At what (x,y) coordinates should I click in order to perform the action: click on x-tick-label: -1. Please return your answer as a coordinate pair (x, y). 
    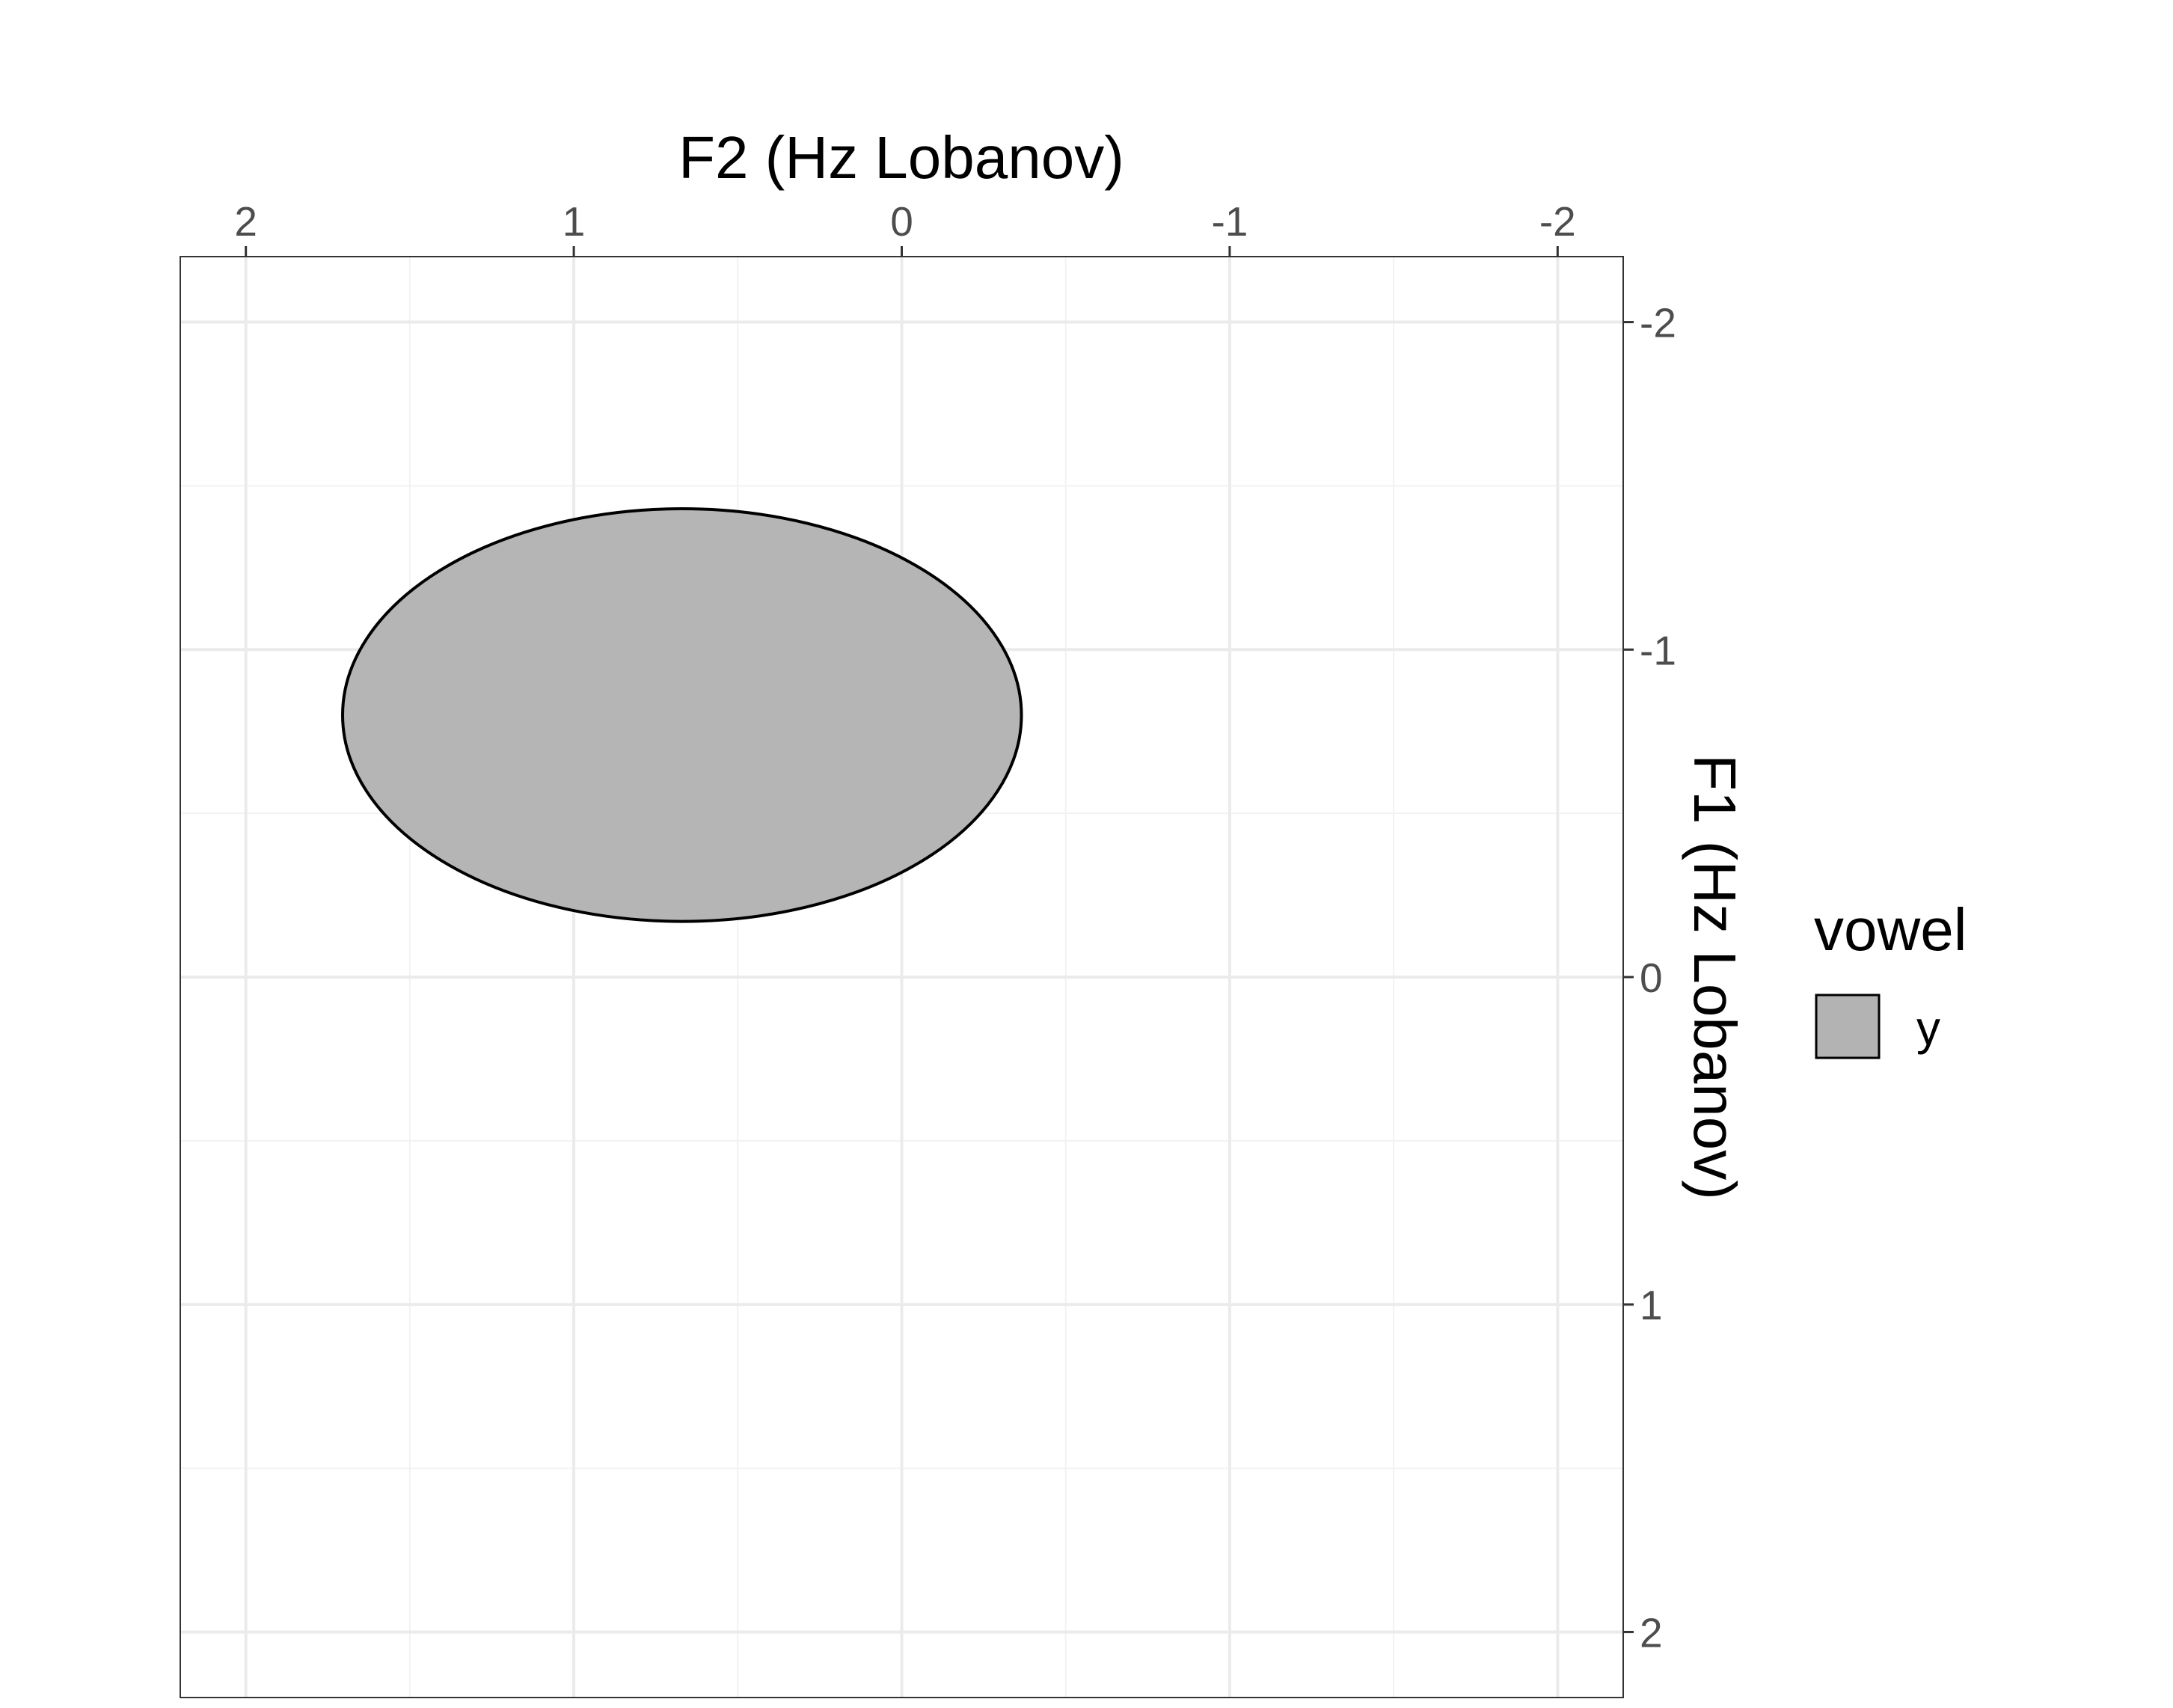
    Looking at the image, I should click on (1229, 222).